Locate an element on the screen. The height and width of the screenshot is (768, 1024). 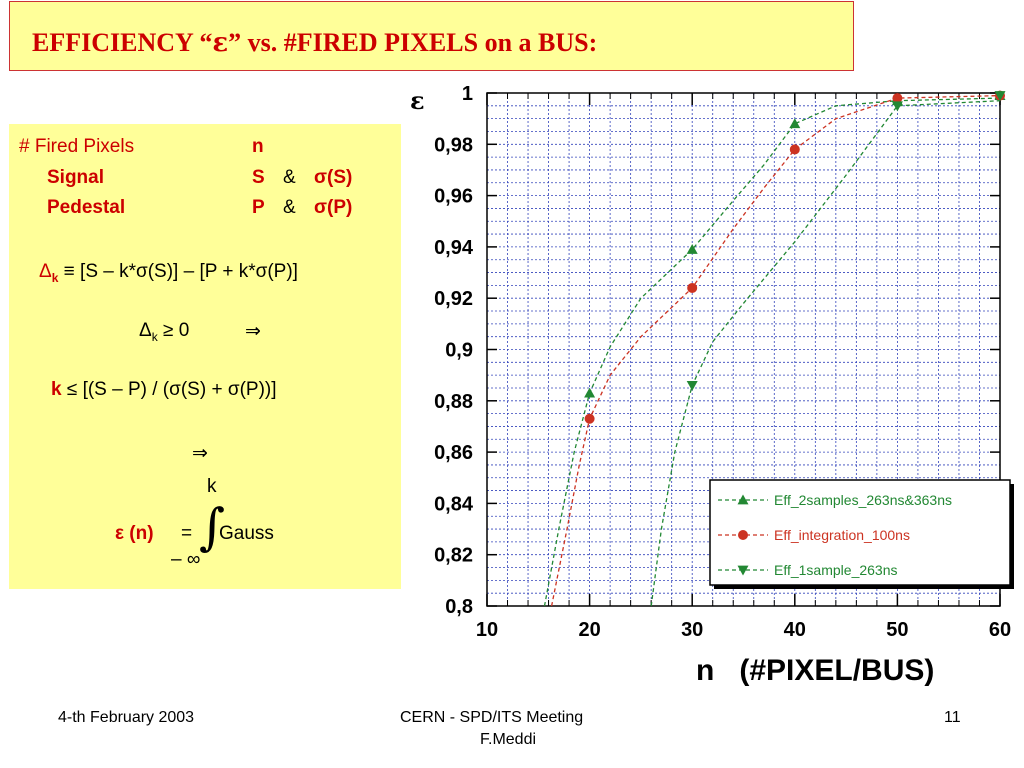
y-tick-label: 1 is located at coordinates (467, 94).